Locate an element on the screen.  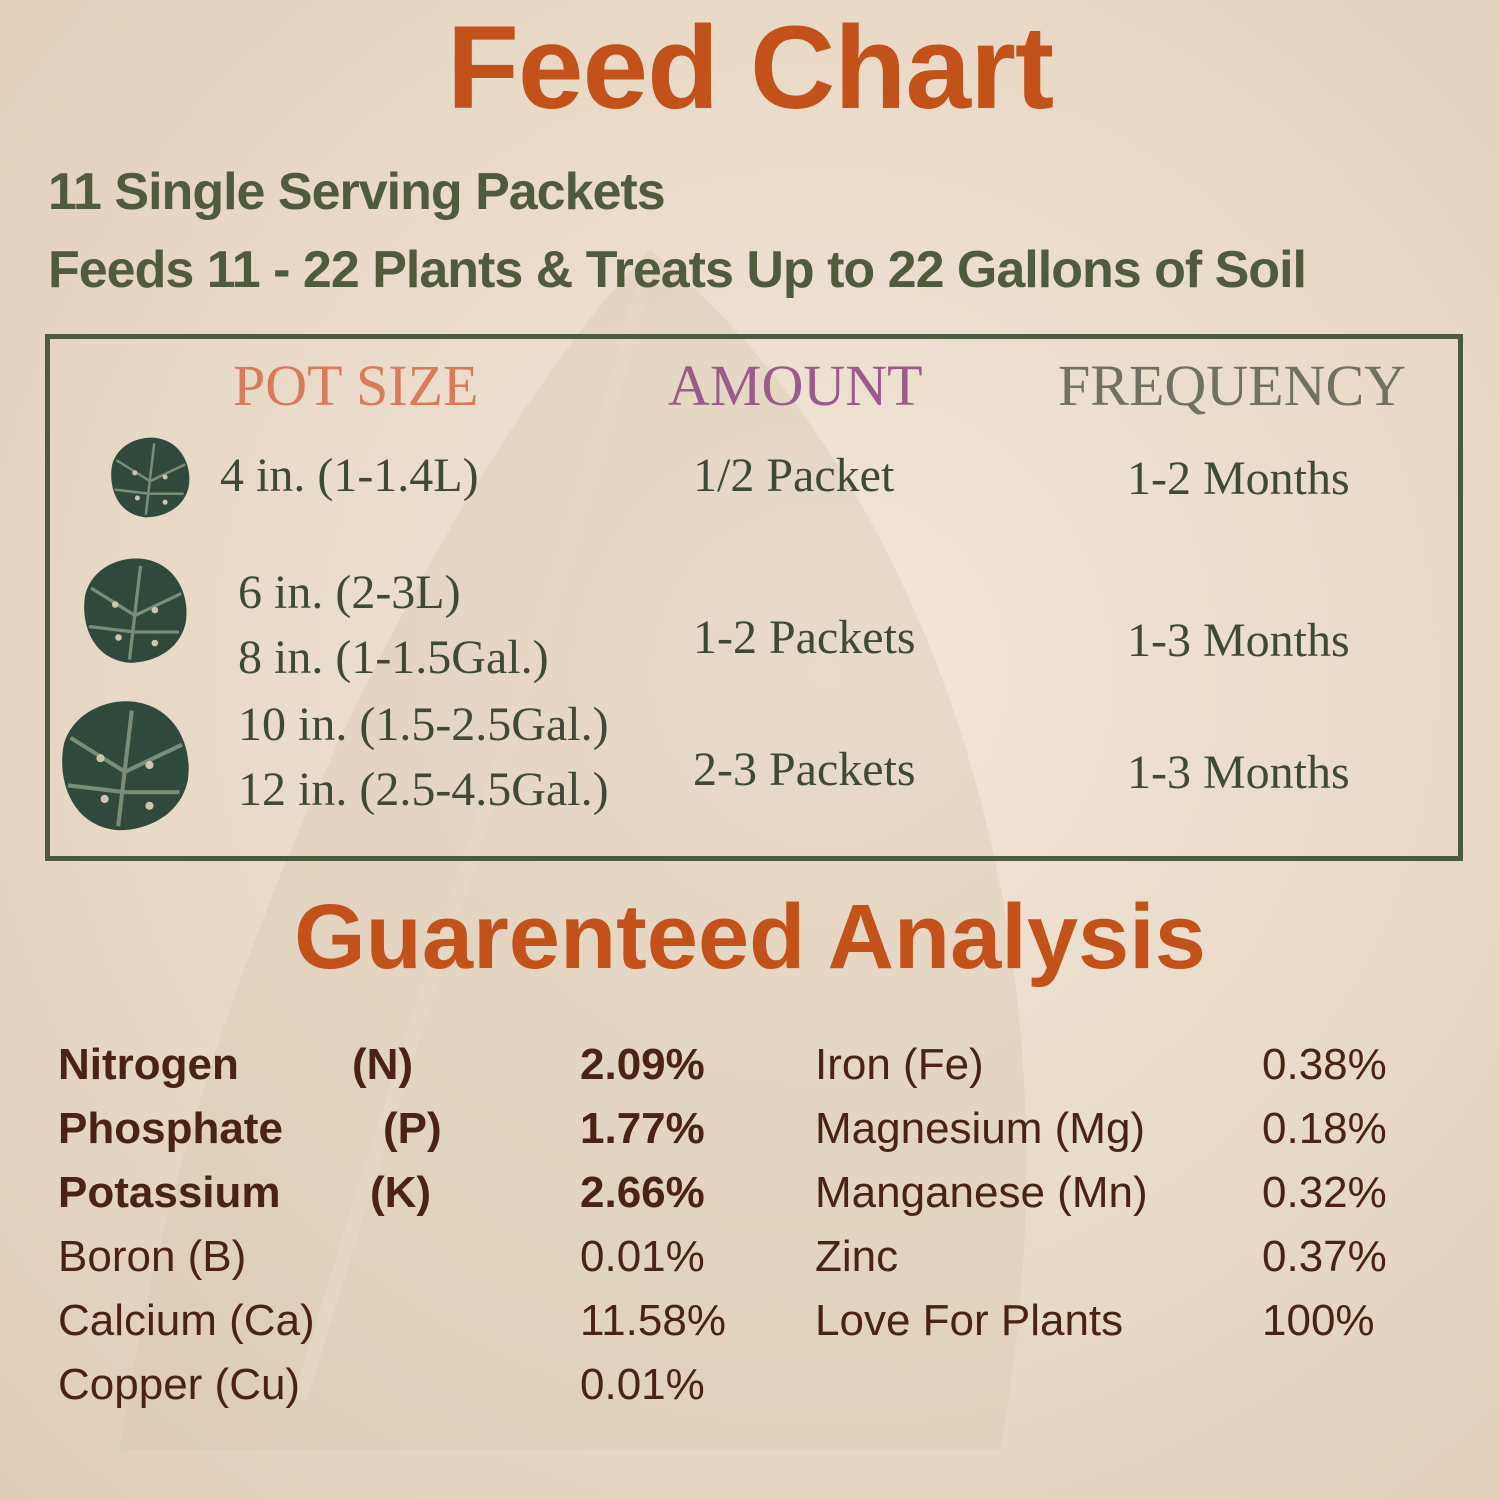
nutrient-value: 0.18% is located at coordinates (1324, 1128).